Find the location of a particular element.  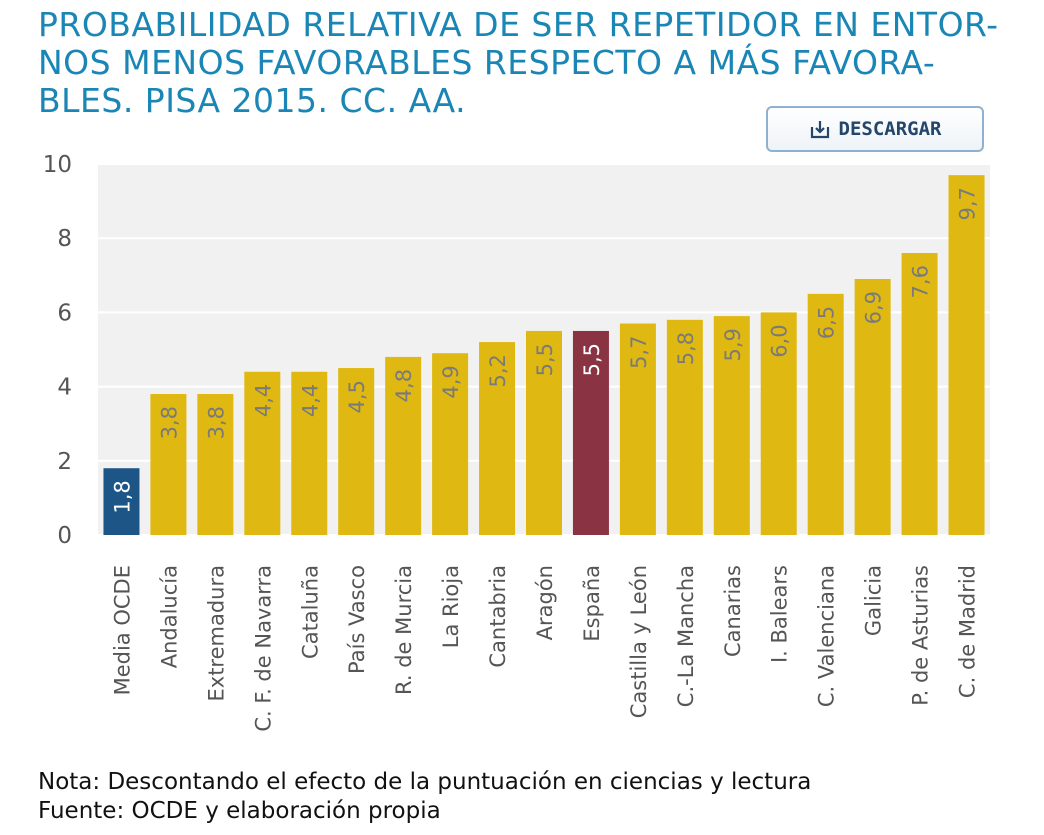

x-tick-label: Andalucía is located at coordinates (169, 616).